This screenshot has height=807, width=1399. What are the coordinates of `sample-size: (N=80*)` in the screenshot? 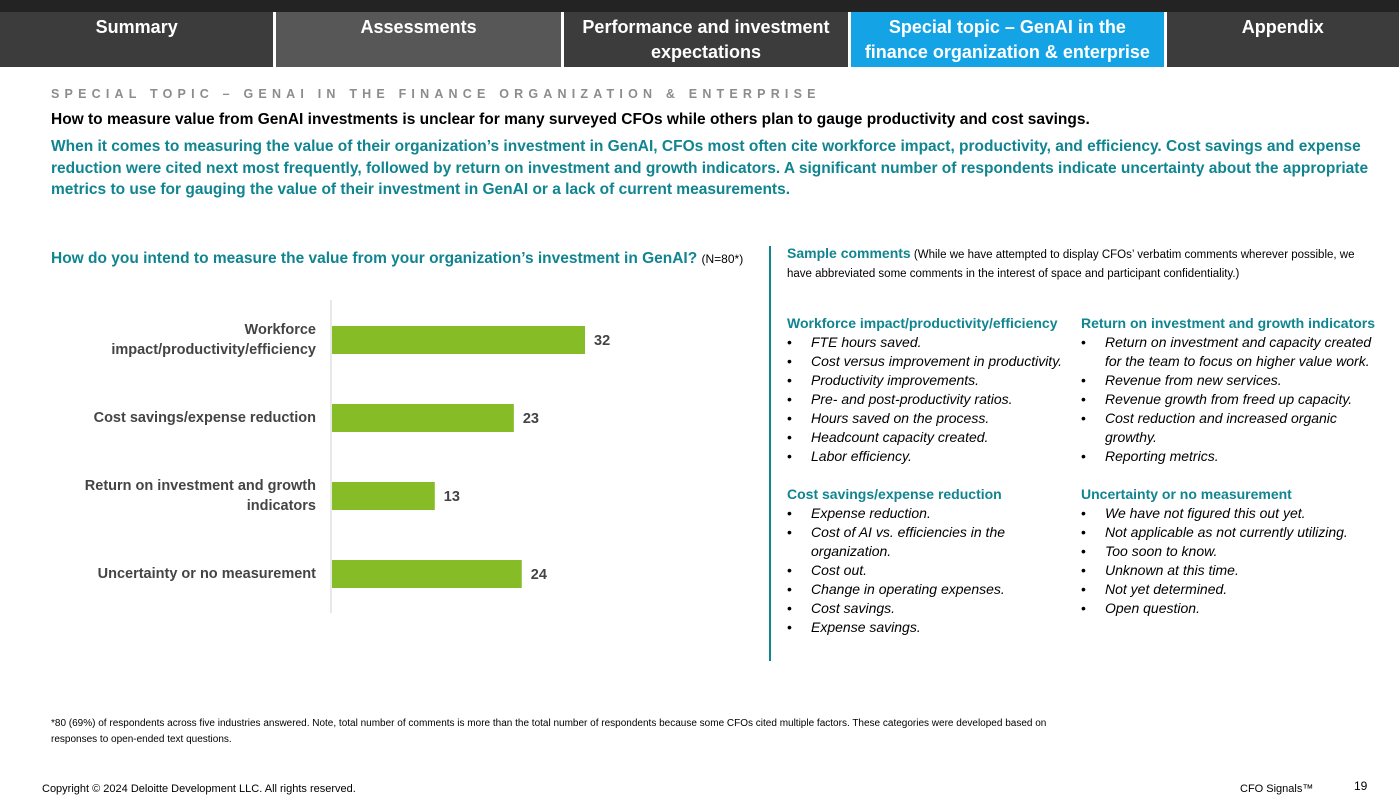 It's located at (722, 259).